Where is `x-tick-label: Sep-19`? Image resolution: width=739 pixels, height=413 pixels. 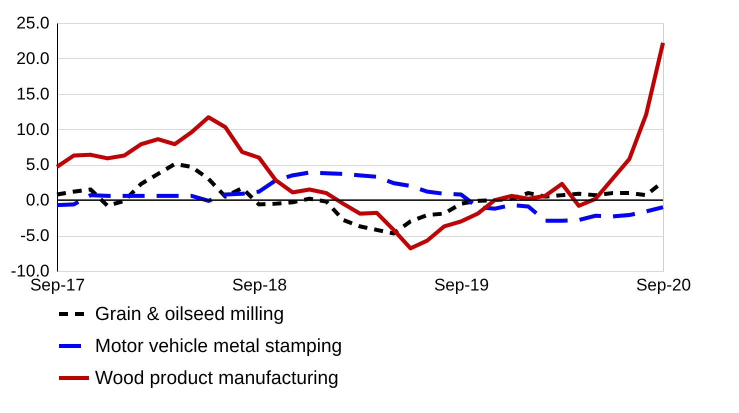
x-tick-label: Sep-19 is located at coordinates (461, 285).